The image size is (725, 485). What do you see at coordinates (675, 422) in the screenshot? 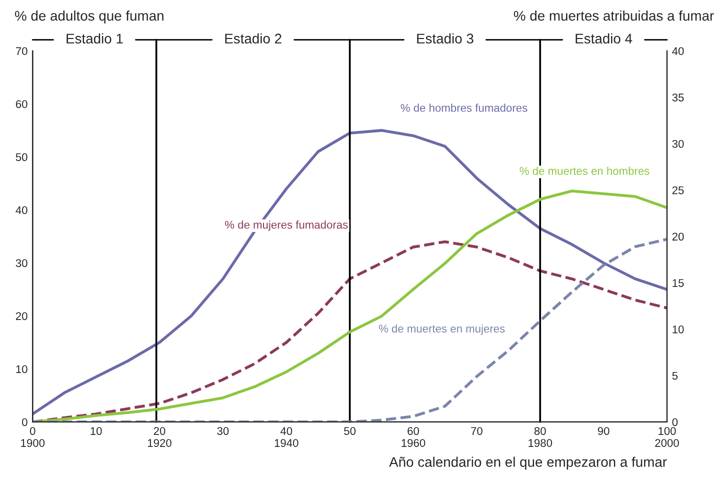
I see `y2-tick-label: 0` at bounding box center [675, 422].